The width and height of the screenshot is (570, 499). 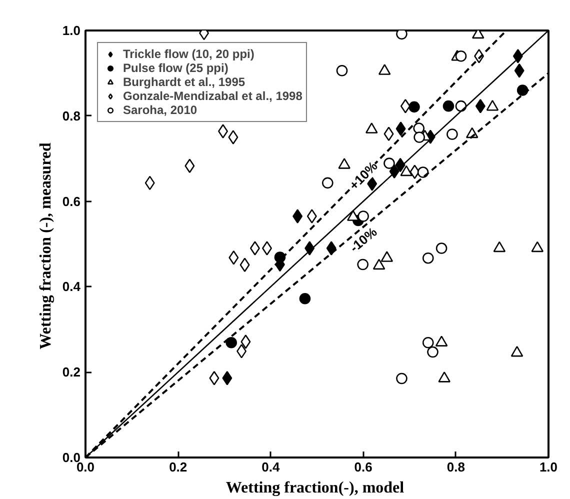 I want to click on y-tick-label: 0.4, so click(x=72, y=286).